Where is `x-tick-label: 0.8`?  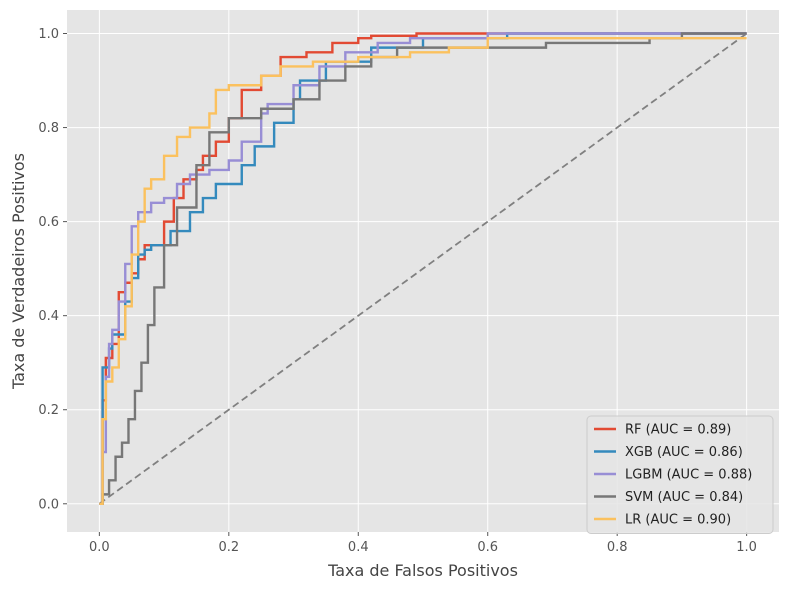
x-tick-label: 0.8 is located at coordinates (617, 547).